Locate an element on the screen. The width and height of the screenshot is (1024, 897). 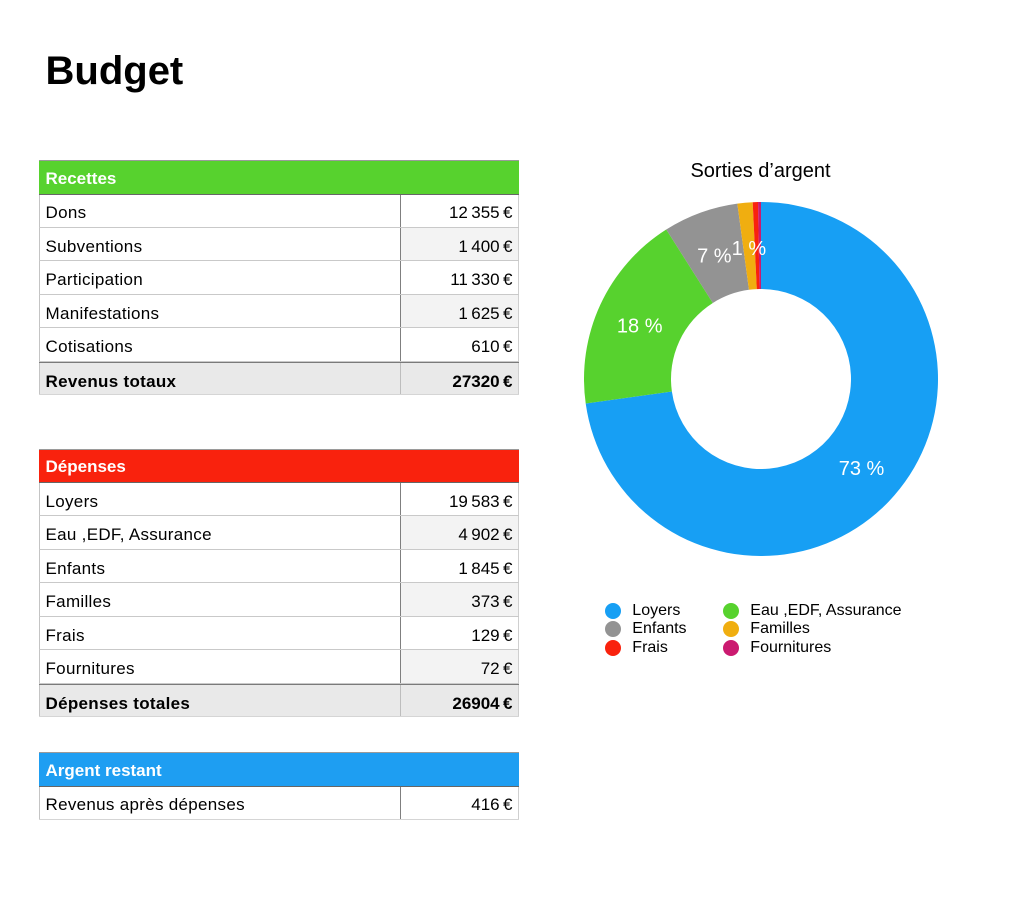
svg-text: 18 % is located at coordinates (640, 327).